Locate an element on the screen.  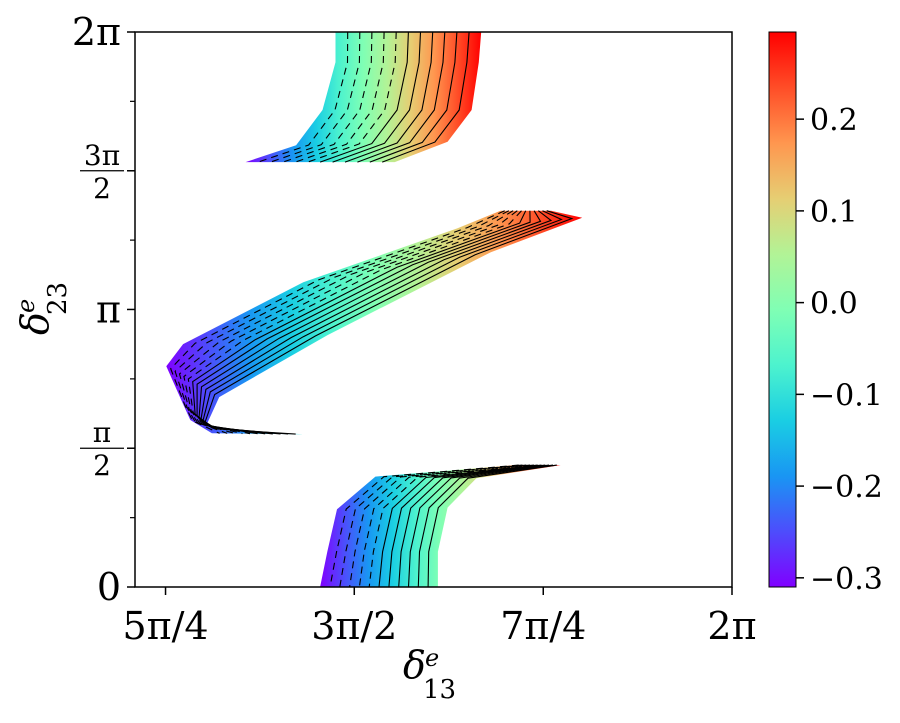
x-axis-label-superscript: e is located at coordinates (432, 658).